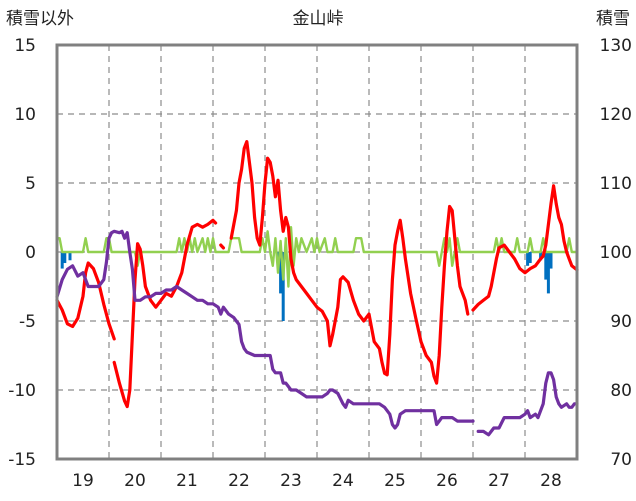 The width and height of the screenshot is (636, 501). I want to click on left-tick-label: 10, so click(25, 115).